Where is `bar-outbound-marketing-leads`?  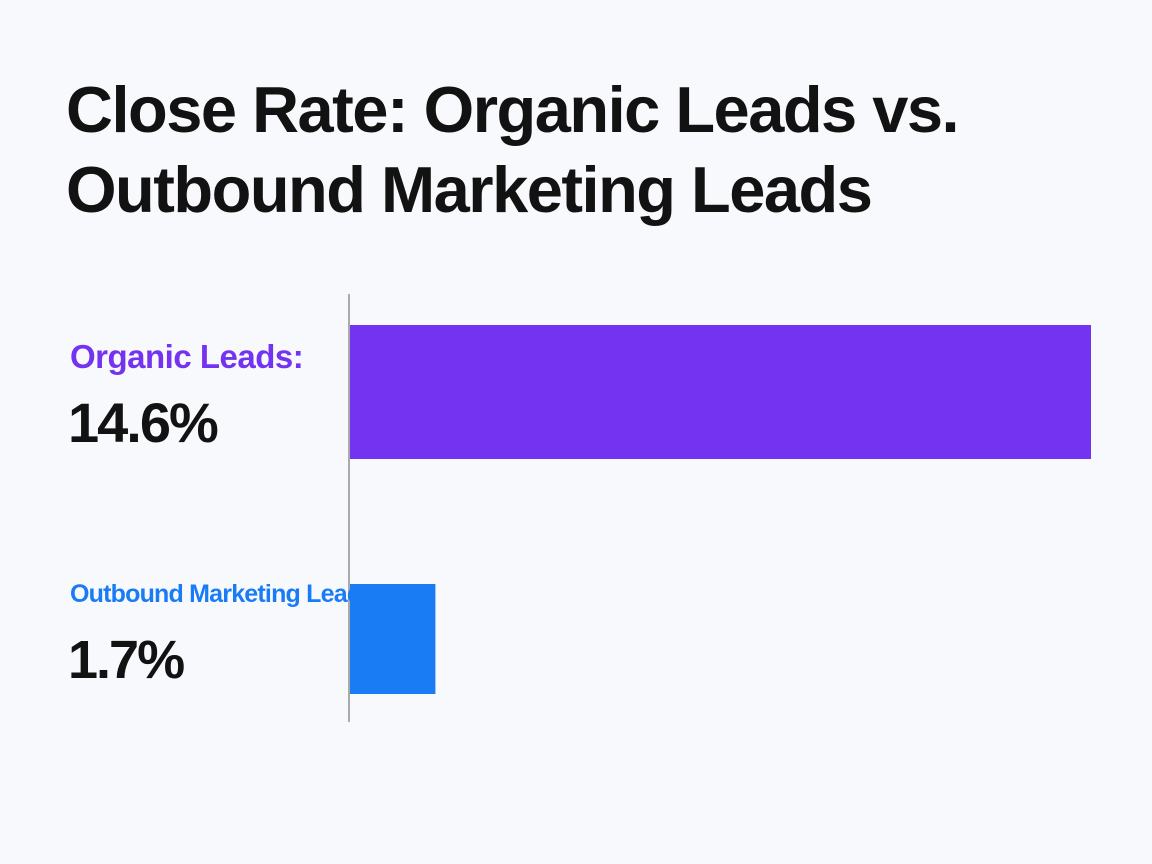
bar-outbound-marketing-leads is located at coordinates (393, 639).